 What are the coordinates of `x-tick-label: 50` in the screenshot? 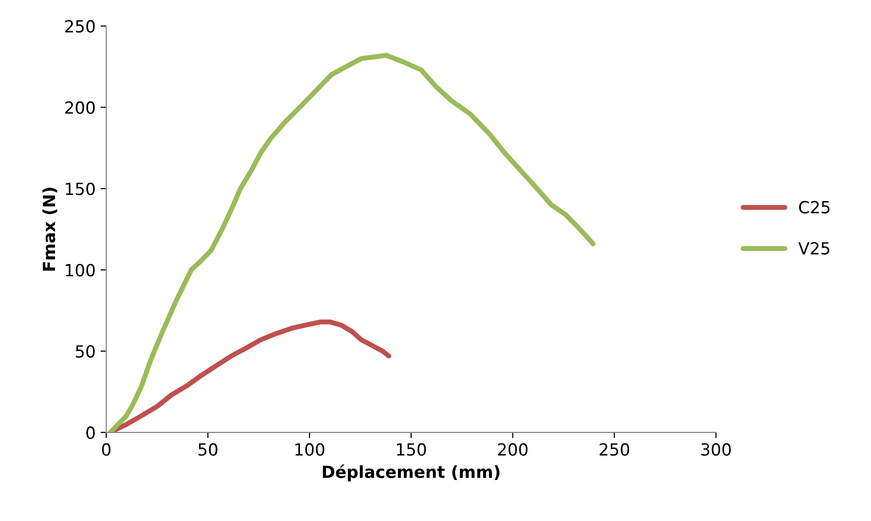 It's located at (208, 449).